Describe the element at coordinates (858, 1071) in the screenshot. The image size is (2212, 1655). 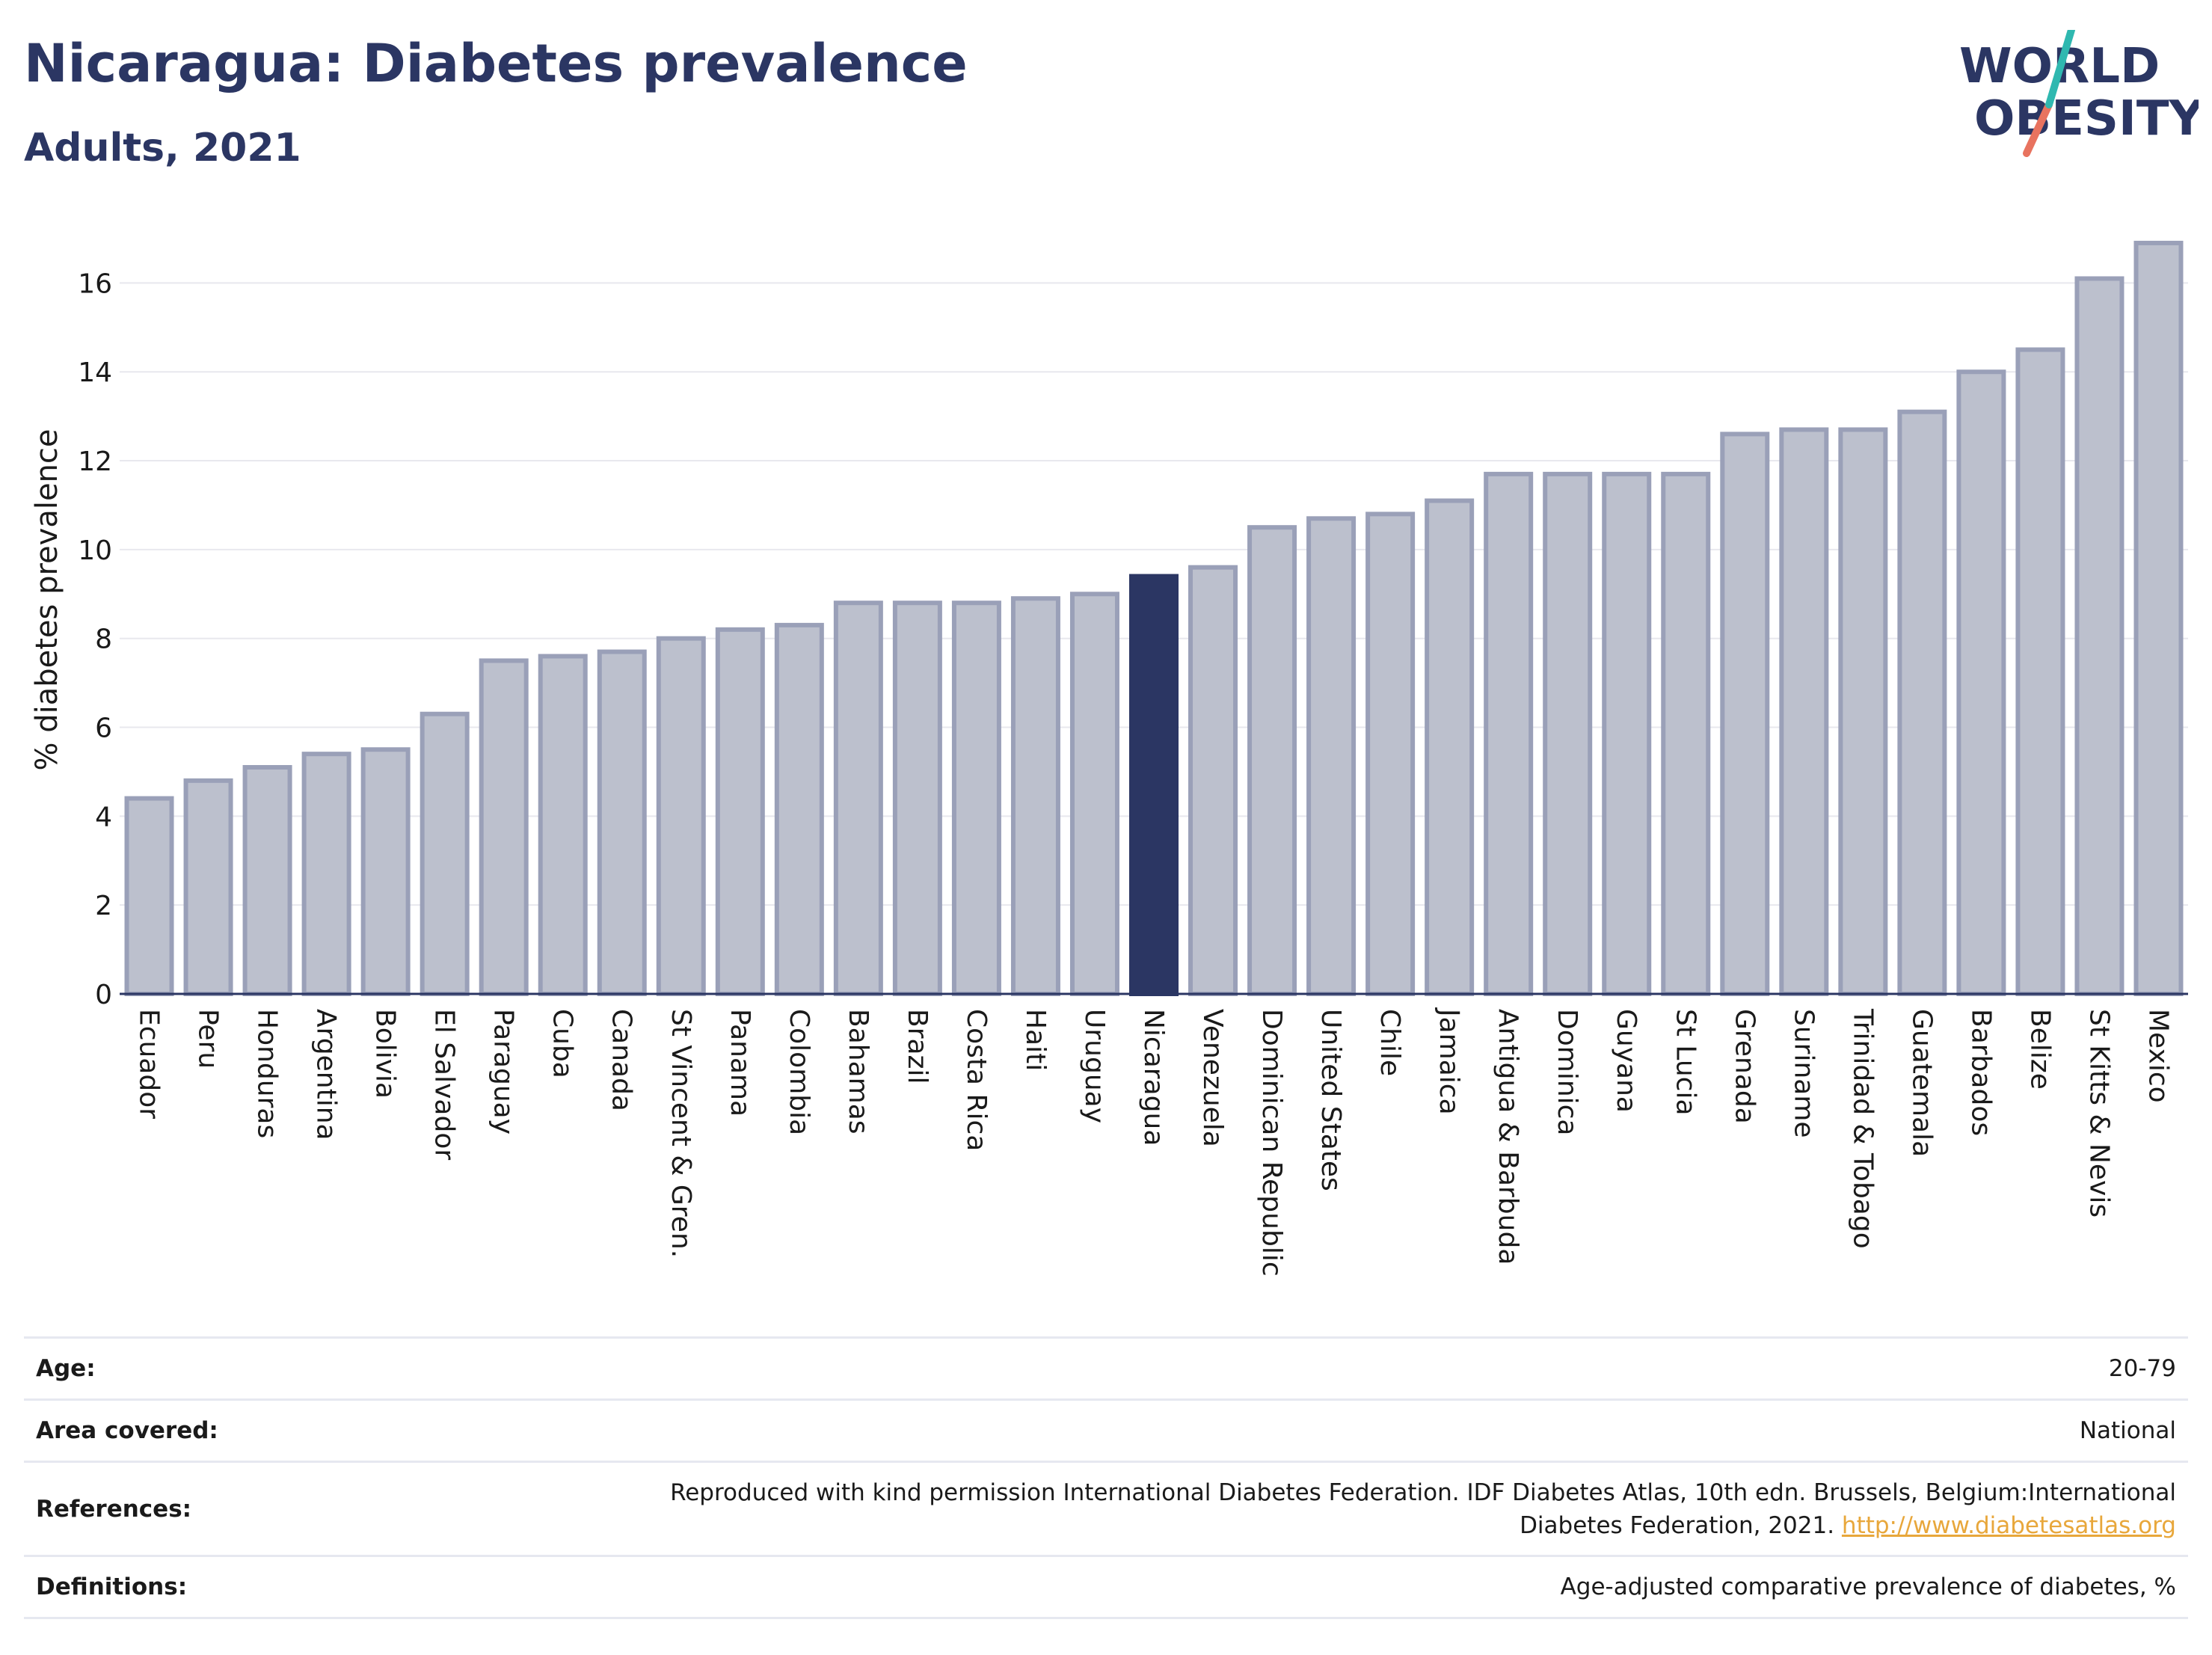
I see `x-tick-label: Bahamas` at that location.